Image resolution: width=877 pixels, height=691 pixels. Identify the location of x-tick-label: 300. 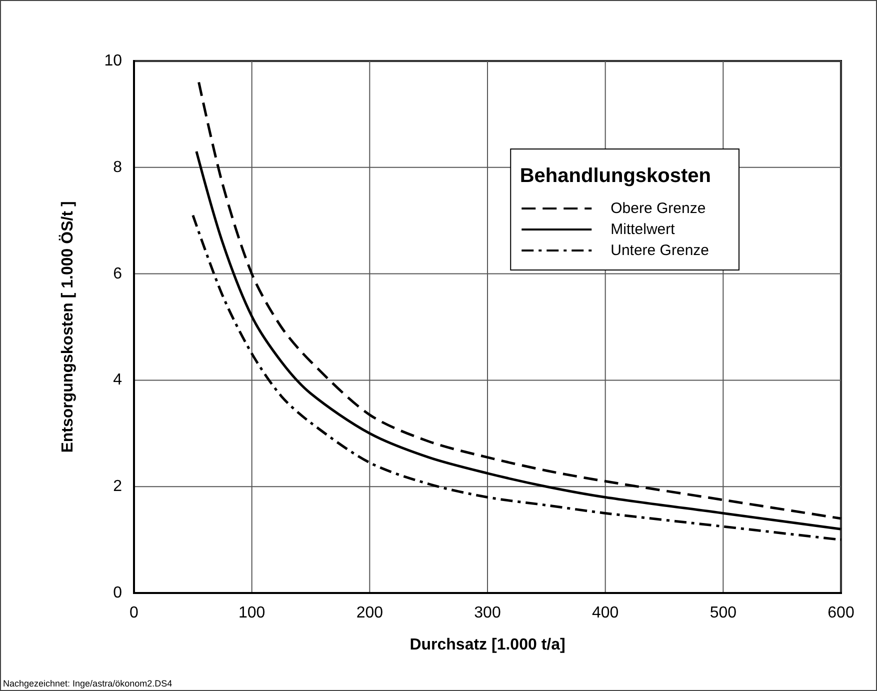
(487, 613).